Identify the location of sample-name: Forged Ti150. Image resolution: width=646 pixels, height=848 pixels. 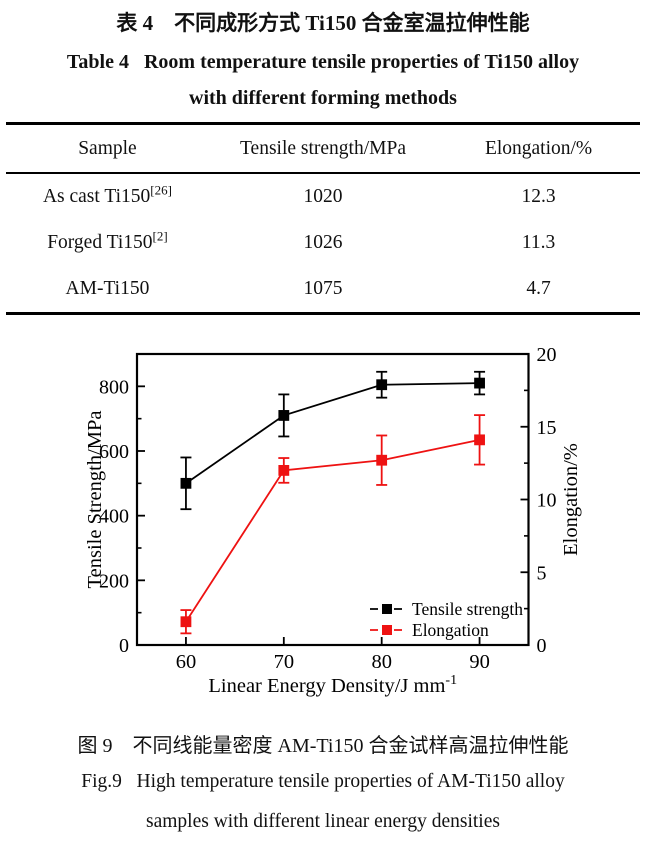
(100, 242).